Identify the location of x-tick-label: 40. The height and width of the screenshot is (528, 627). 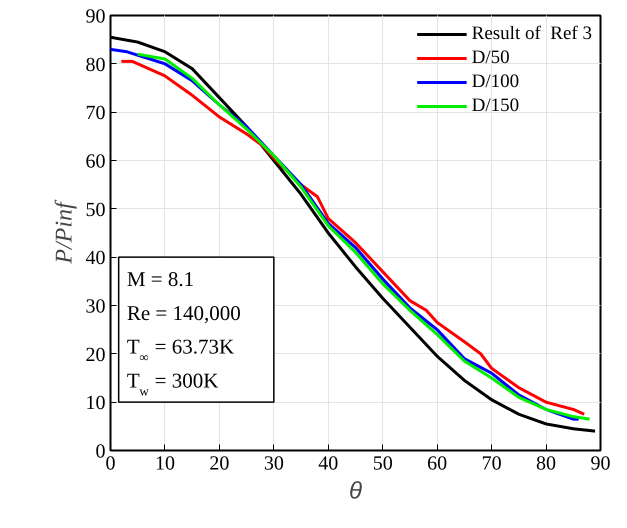
(328, 463).